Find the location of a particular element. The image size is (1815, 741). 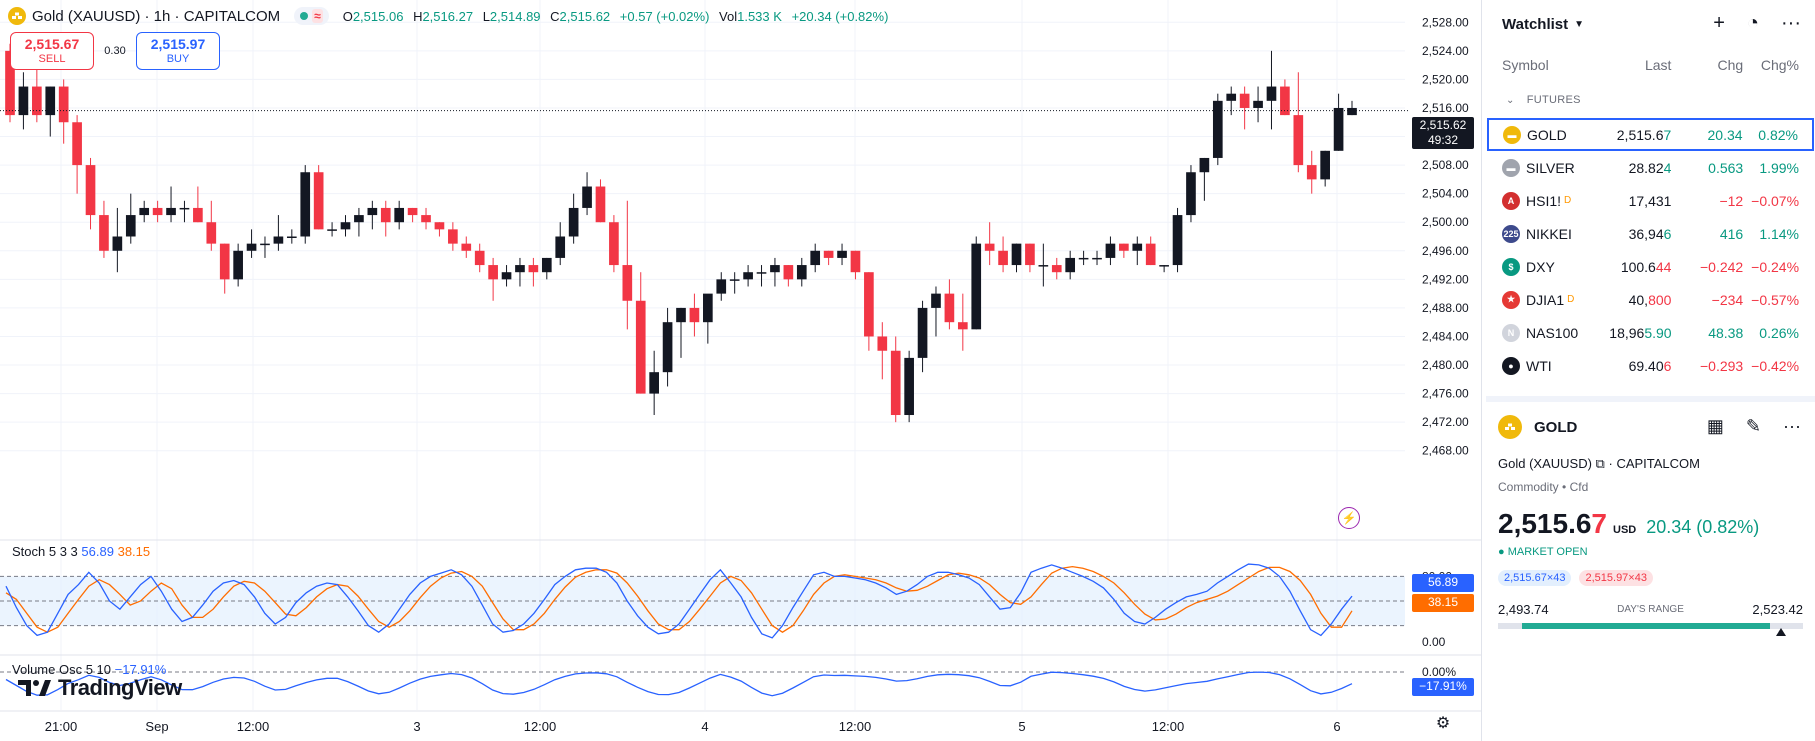

sell-label: SELL is located at coordinates (52, 58).